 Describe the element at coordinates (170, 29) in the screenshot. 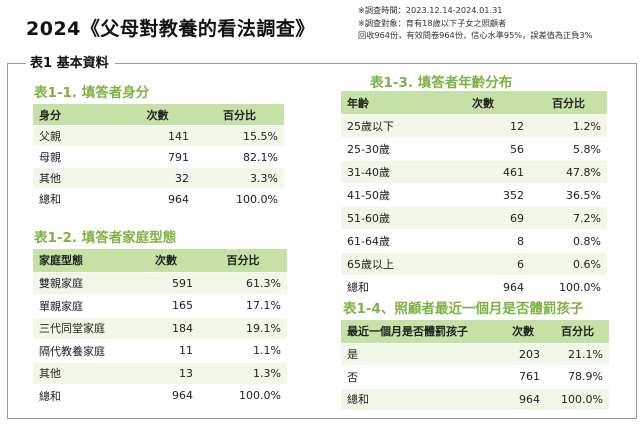

I see `page-title: 2024《父母對教養的看法調查》` at that location.